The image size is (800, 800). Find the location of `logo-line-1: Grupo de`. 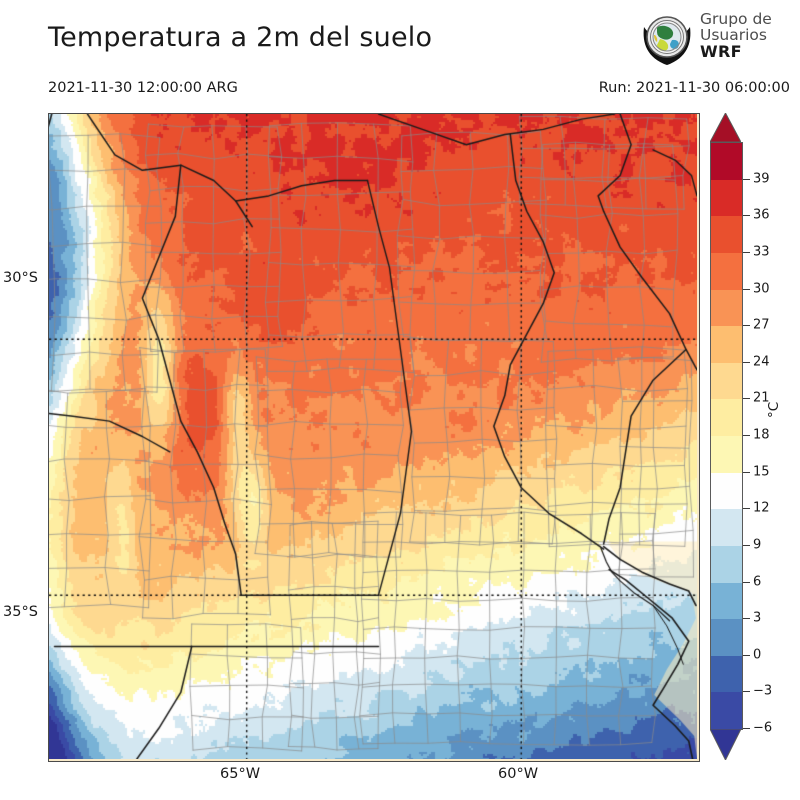

logo-line-1: Grupo de is located at coordinates (736, 19).